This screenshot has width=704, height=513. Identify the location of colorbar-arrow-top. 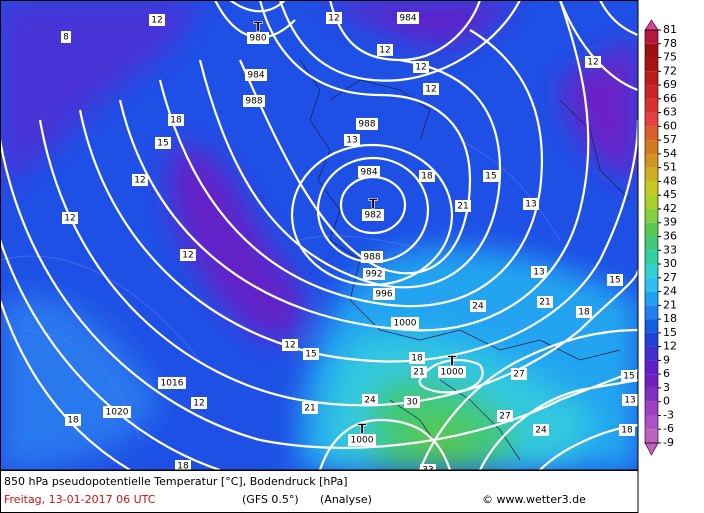
(651, 25).